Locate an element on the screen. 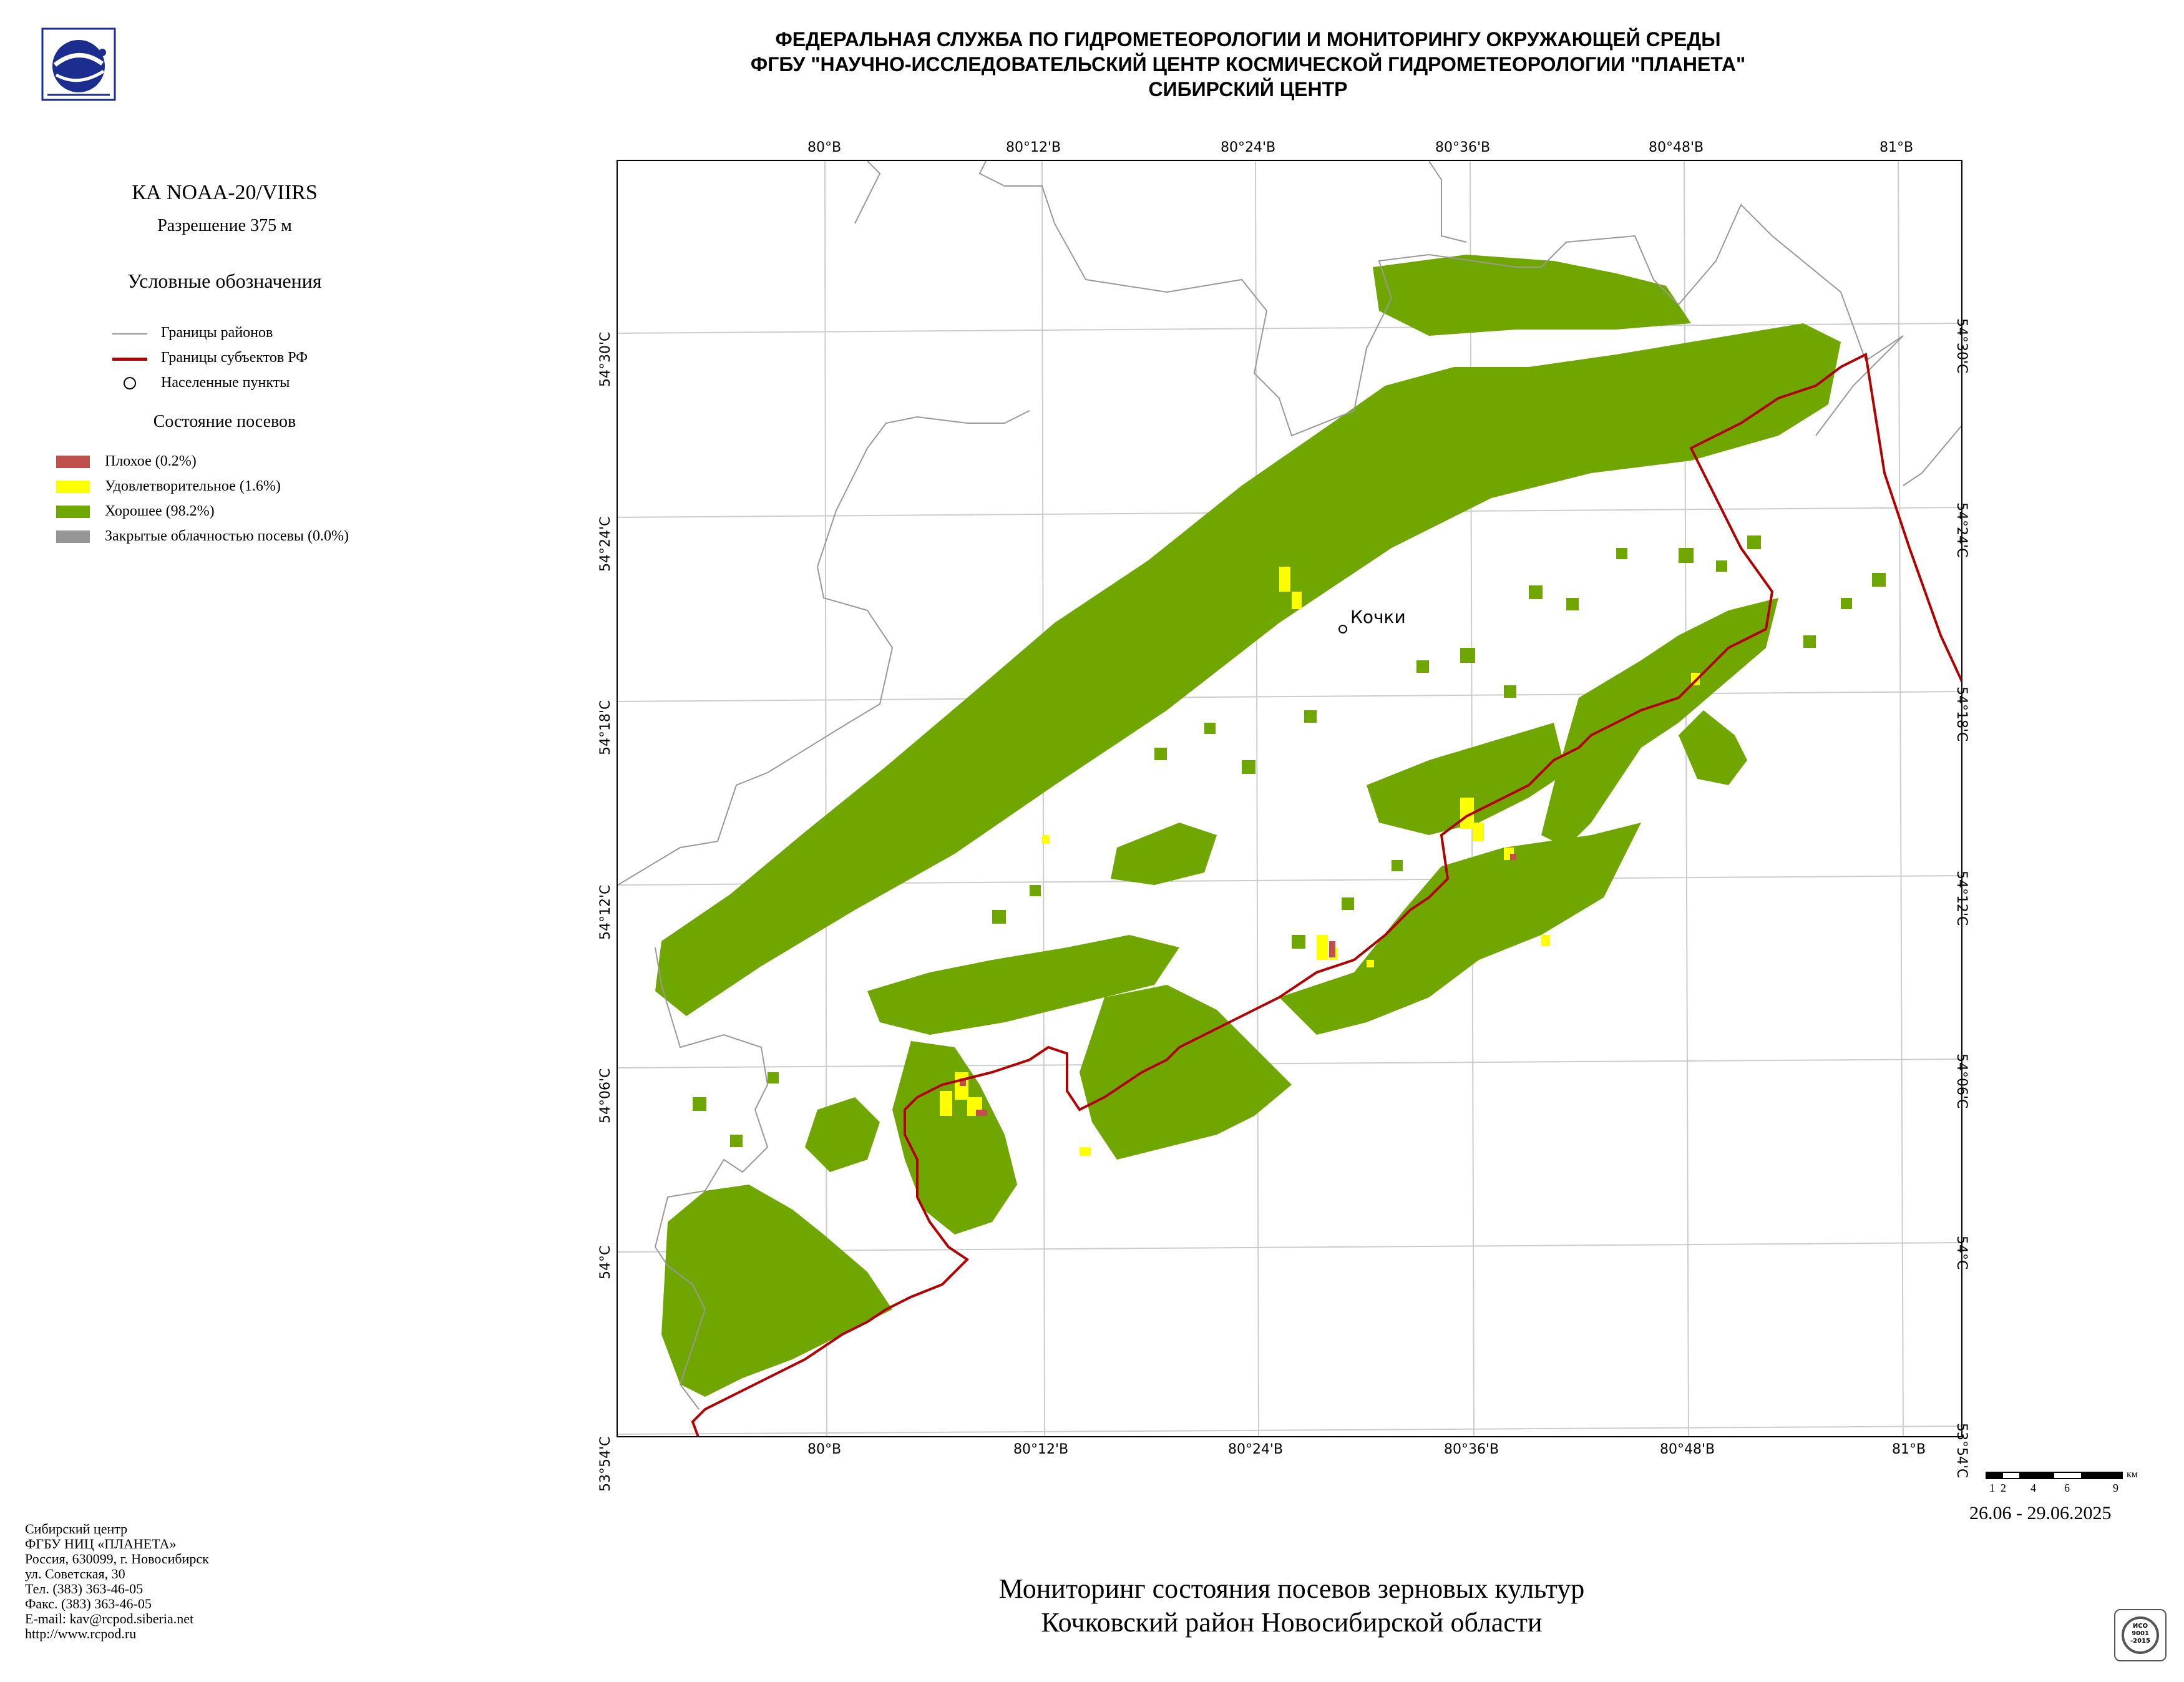  top-tick-3: 80°36'В is located at coordinates (1463, 147).